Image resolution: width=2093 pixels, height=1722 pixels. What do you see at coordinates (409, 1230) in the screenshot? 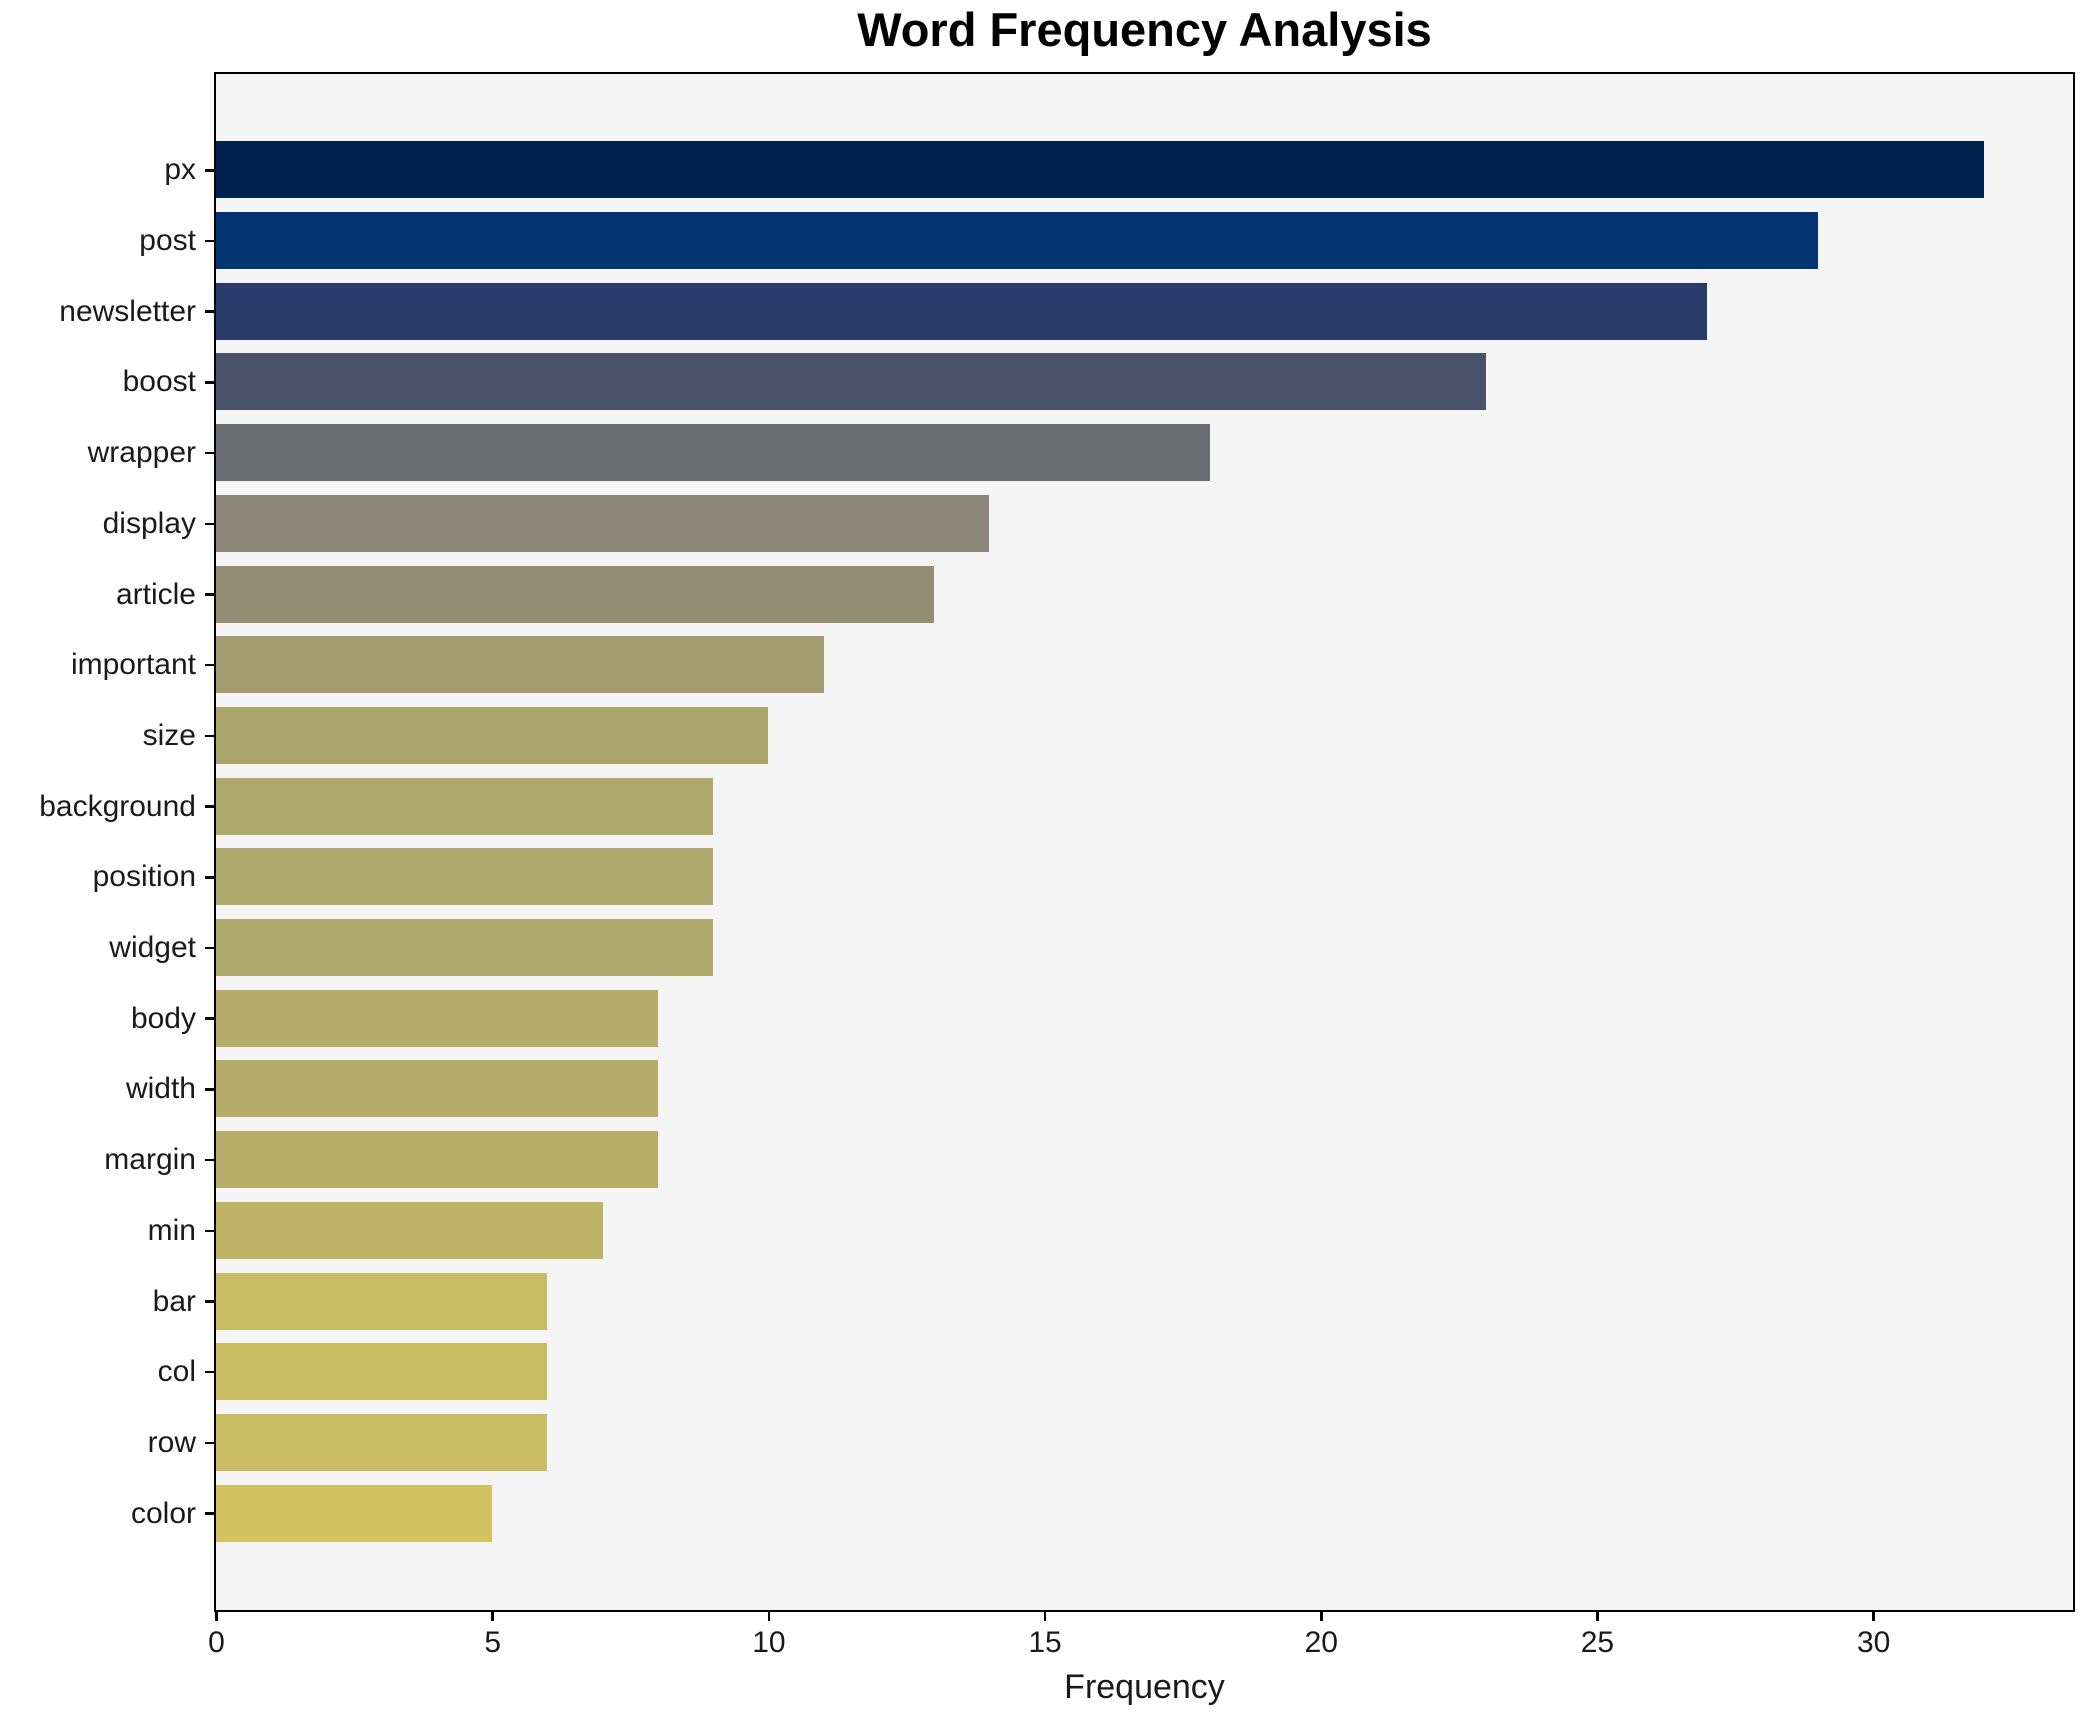
I see `bar-min` at bounding box center [409, 1230].